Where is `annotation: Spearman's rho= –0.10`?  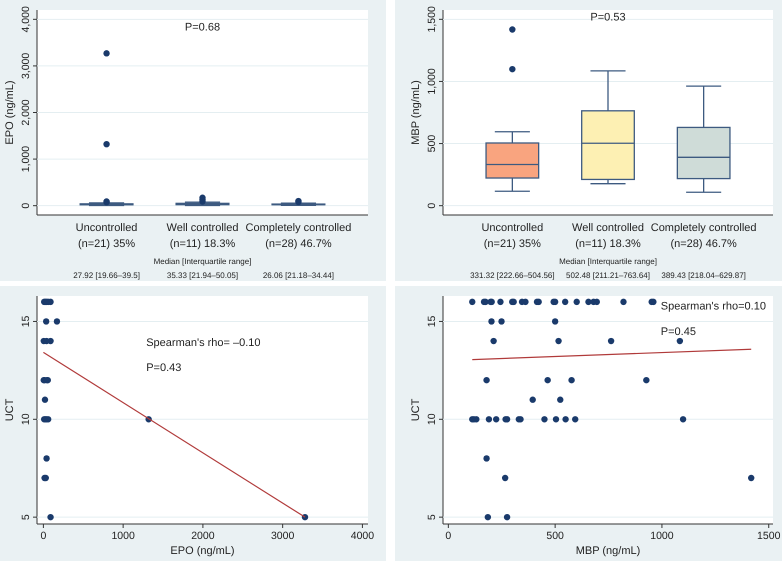
annotation: Spearman's rho= –0.10 is located at coordinates (203, 343).